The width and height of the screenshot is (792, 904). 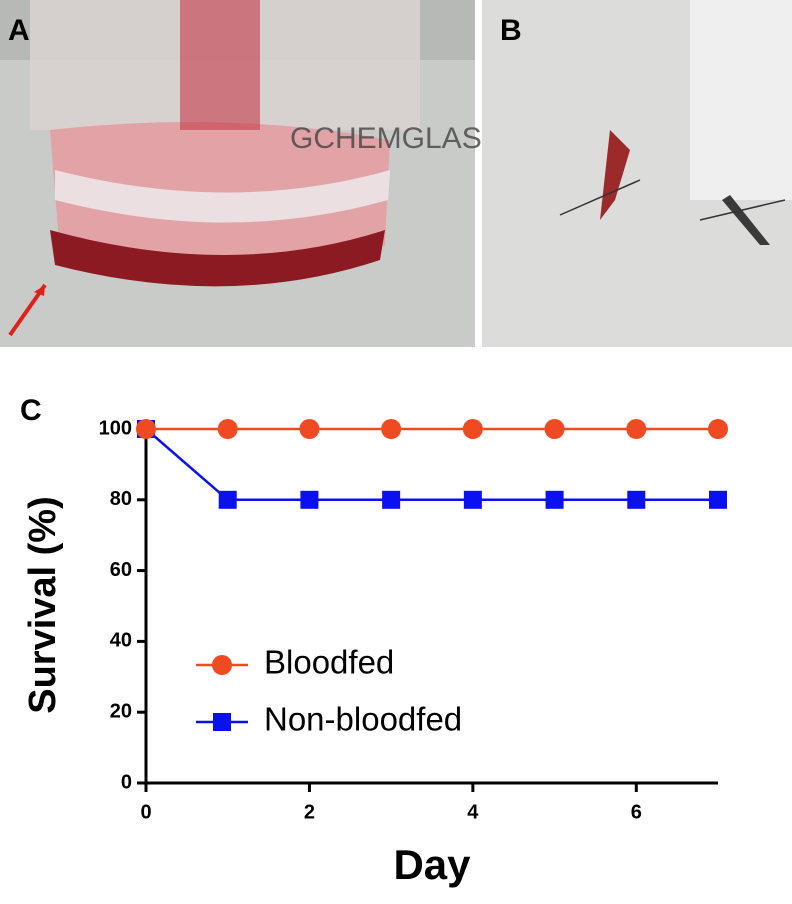 I want to click on legend-label: Non-bloodfed, so click(x=363, y=719).